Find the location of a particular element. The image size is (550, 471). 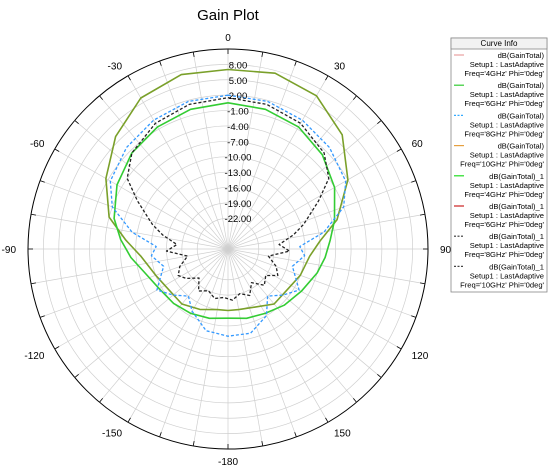

chart-title: Gain Plot is located at coordinates (228, 15).